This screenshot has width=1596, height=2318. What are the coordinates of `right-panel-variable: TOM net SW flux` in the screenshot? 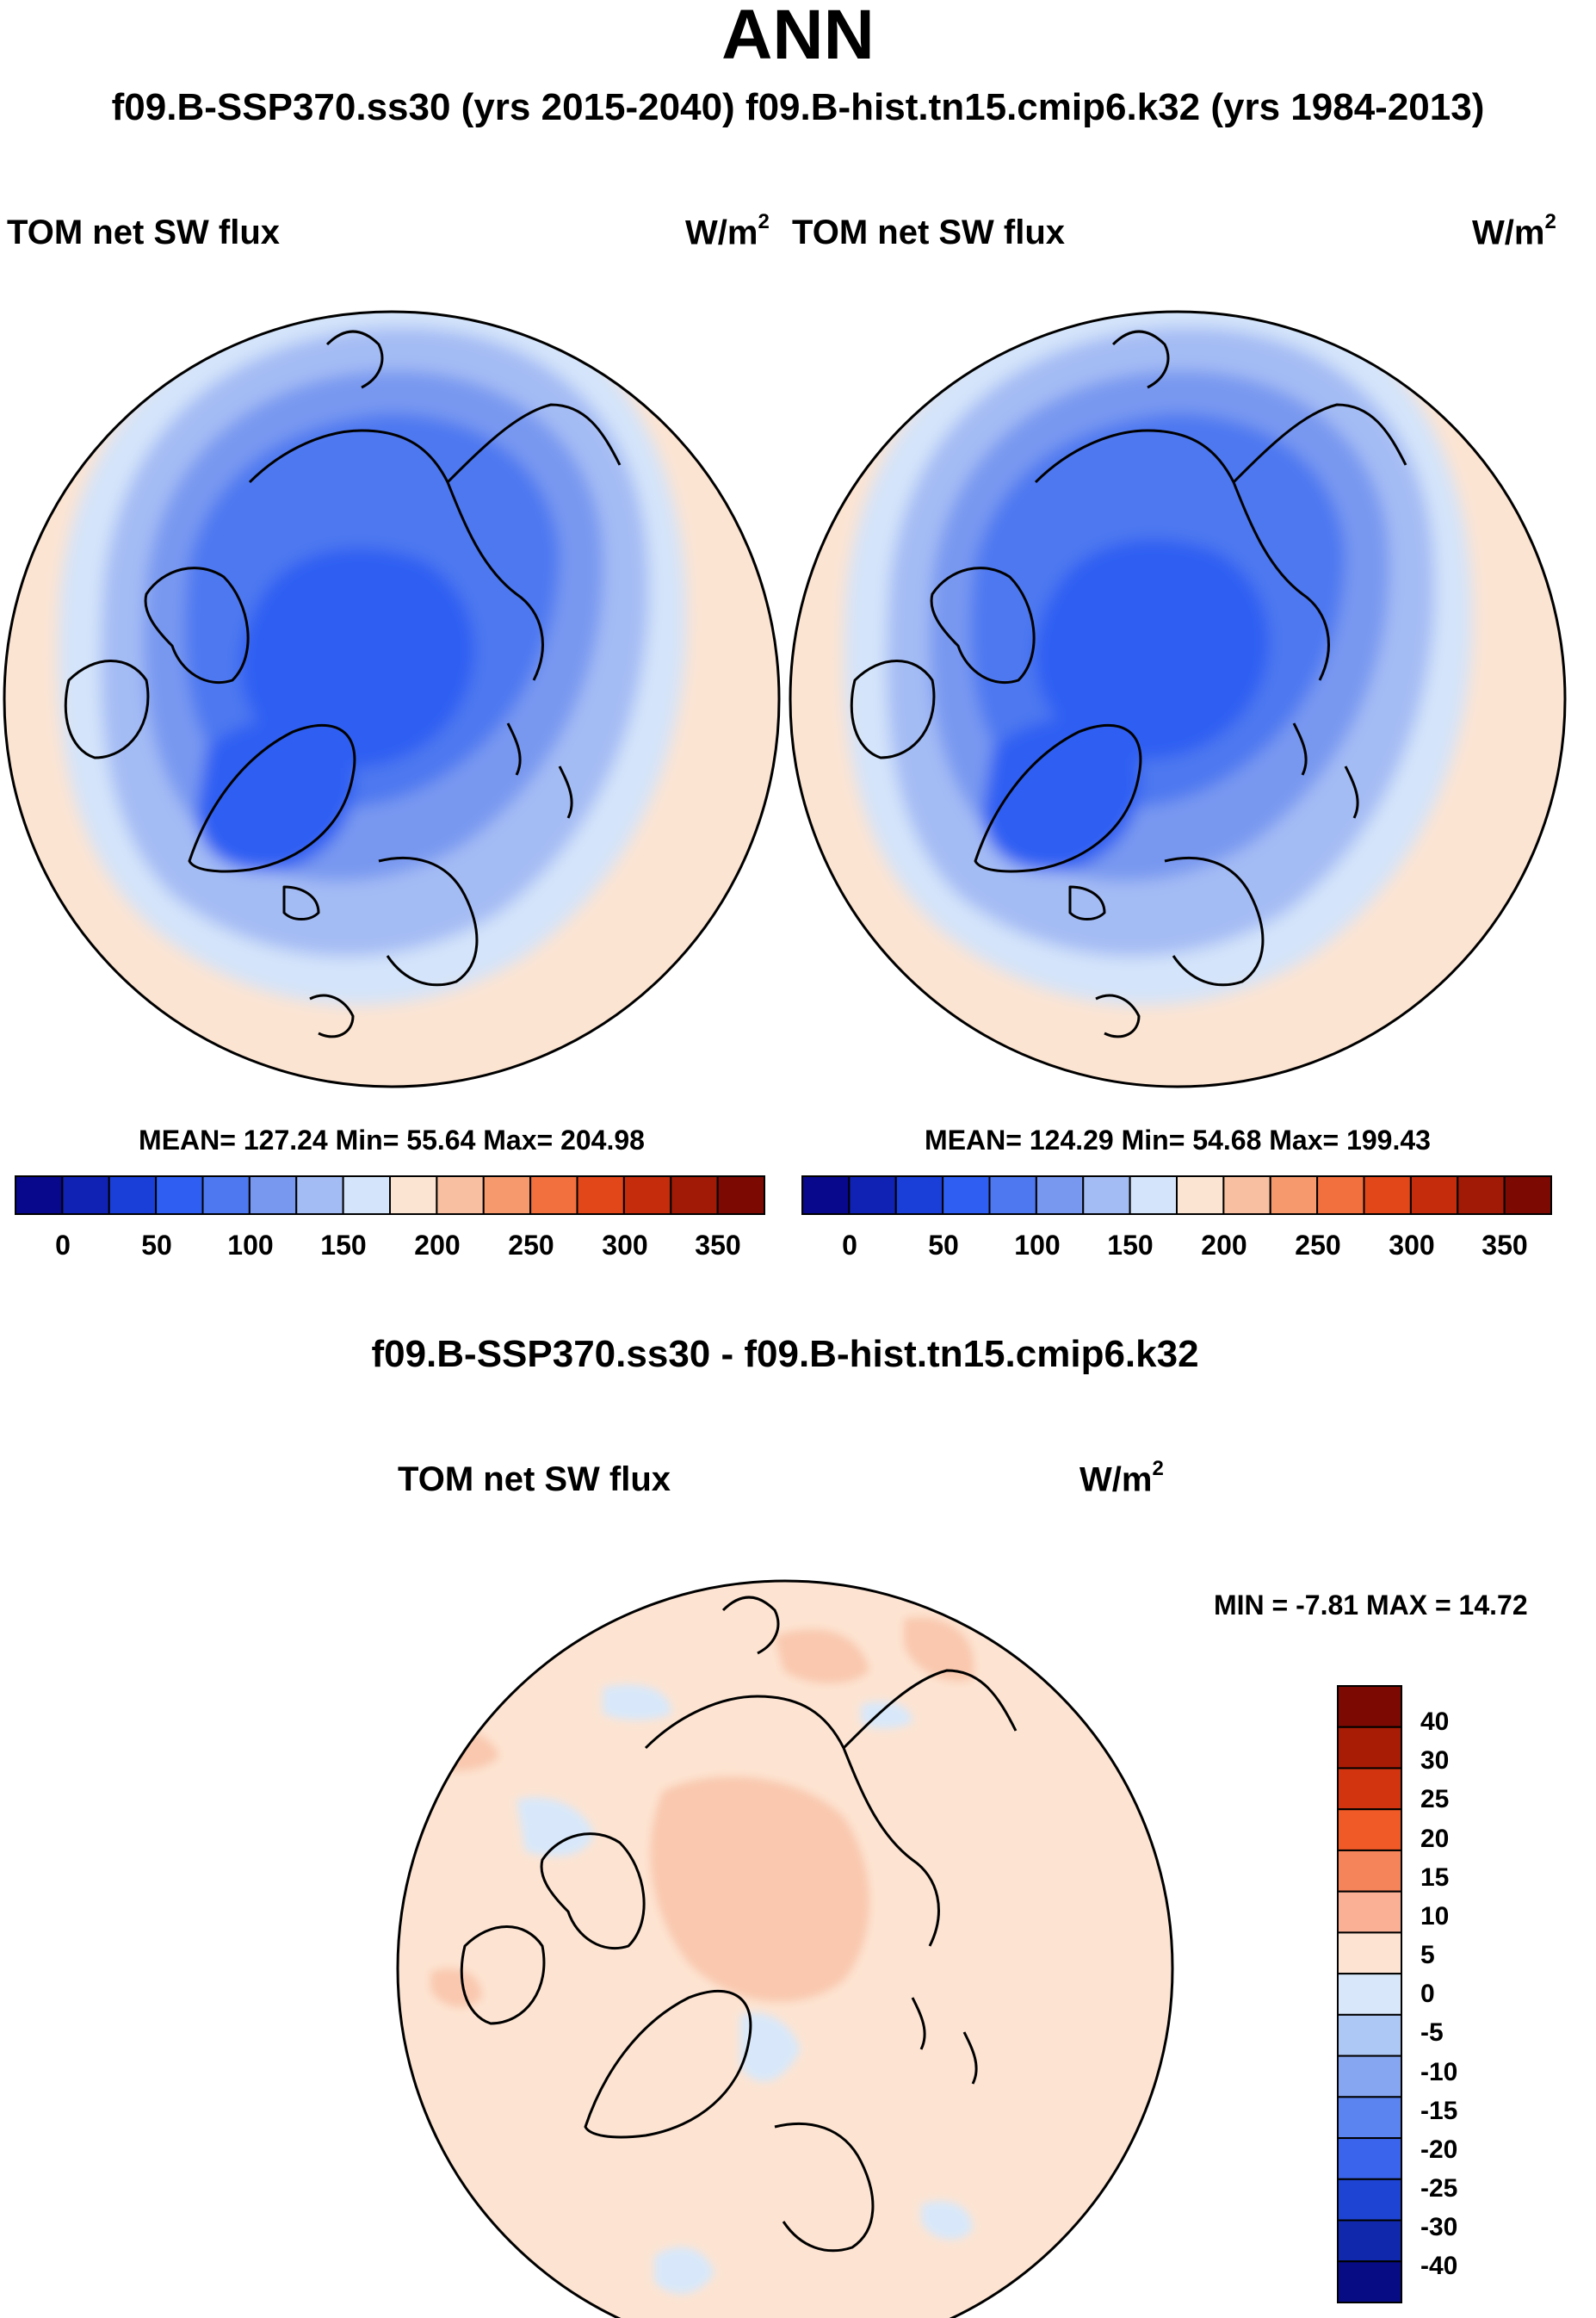 It's located at (929, 232).